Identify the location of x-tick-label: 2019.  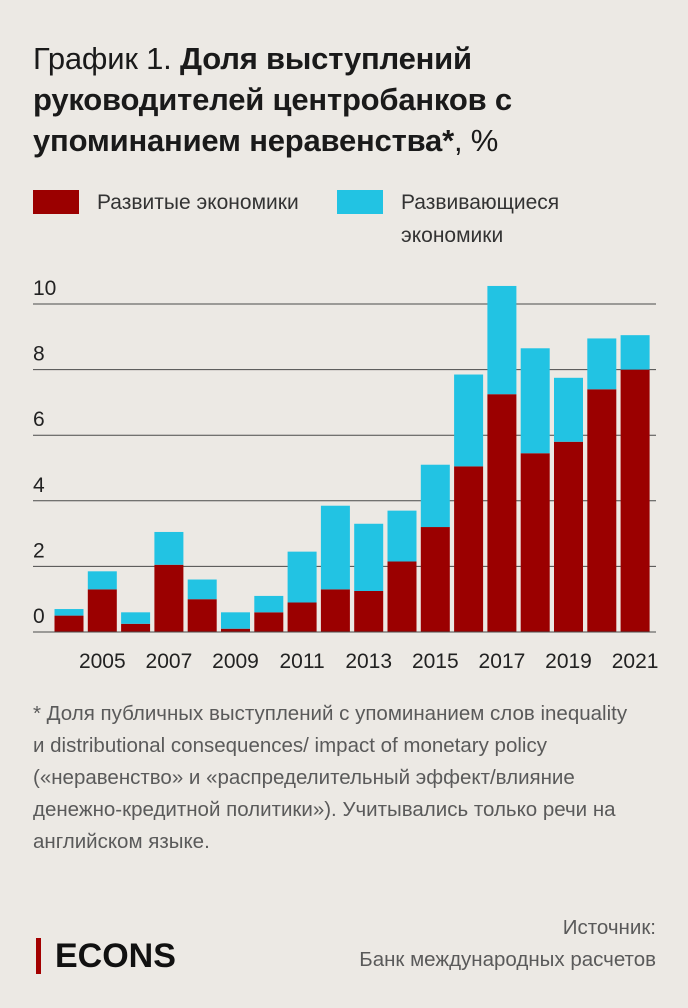
(568, 661).